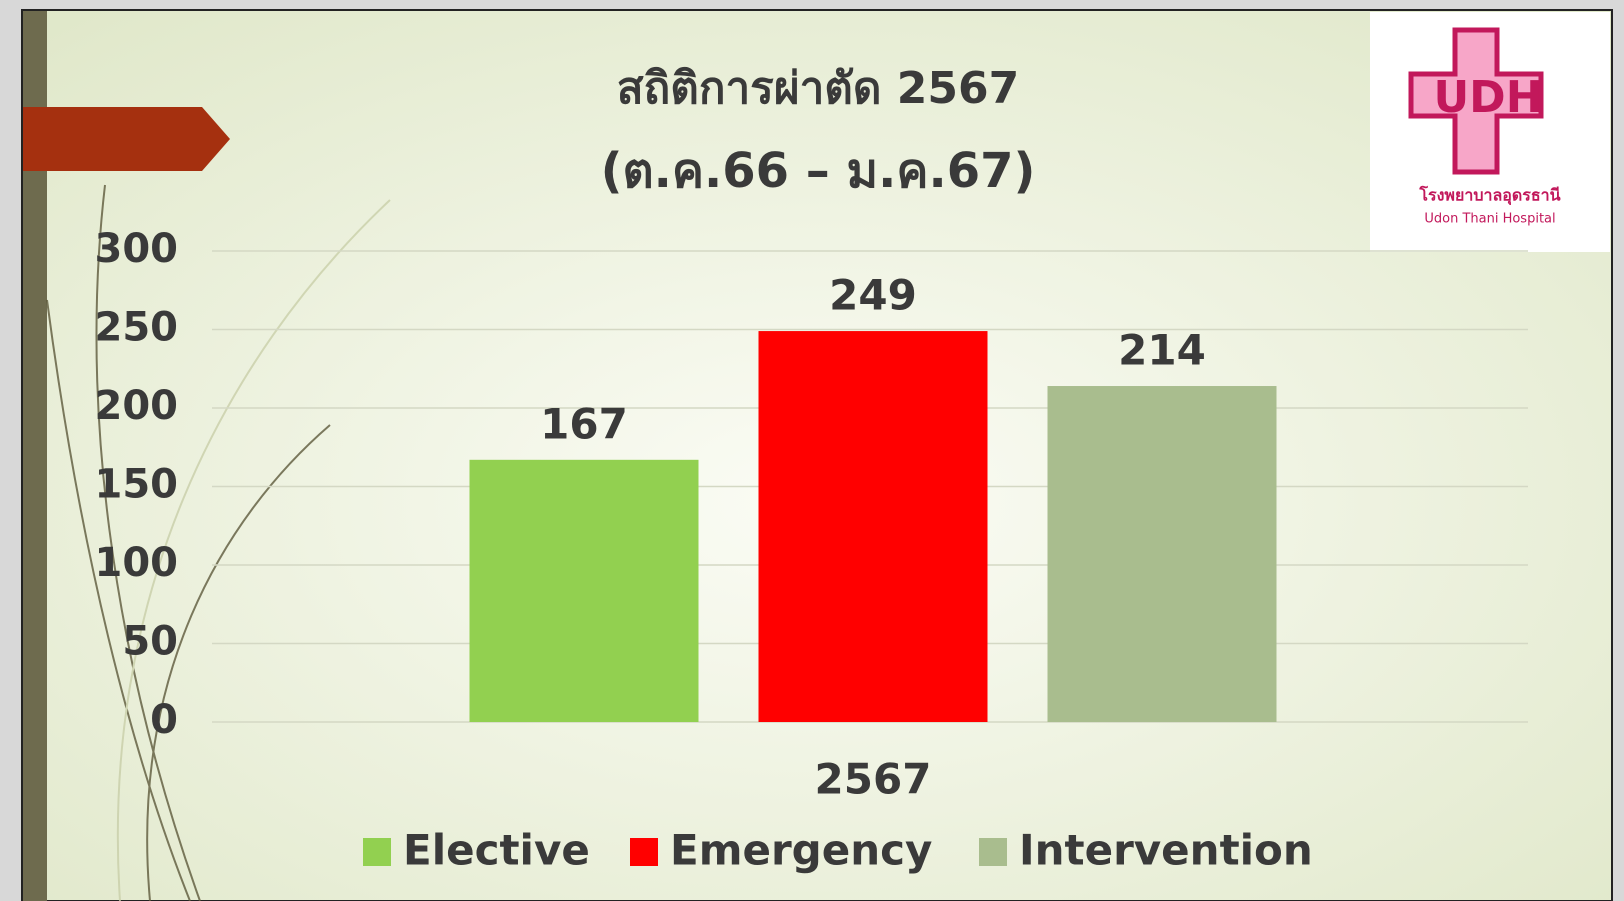 This screenshot has height=901, width=1624. I want to click on legend-label: Elective, so click(496, 850).